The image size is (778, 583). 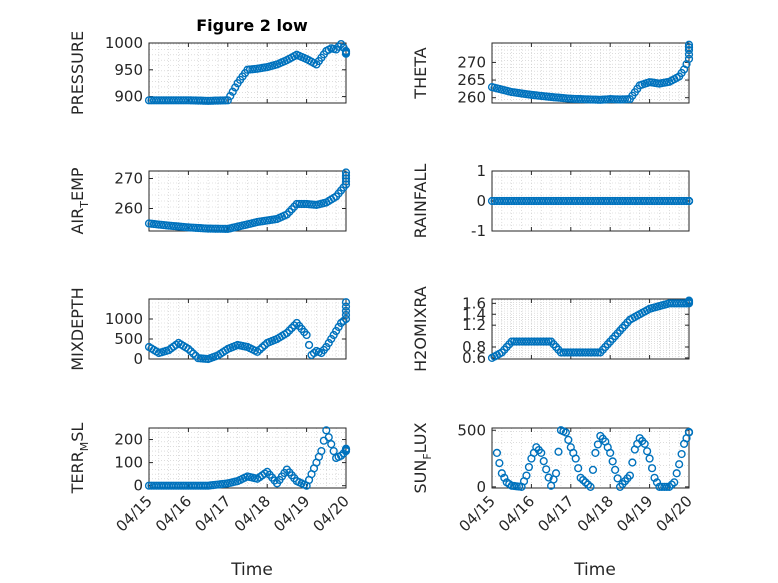 What do you see at coordinates (474, 347) in the screenshot?
I see `y-tick-label: 0.8` at bounding box center [474, 347].